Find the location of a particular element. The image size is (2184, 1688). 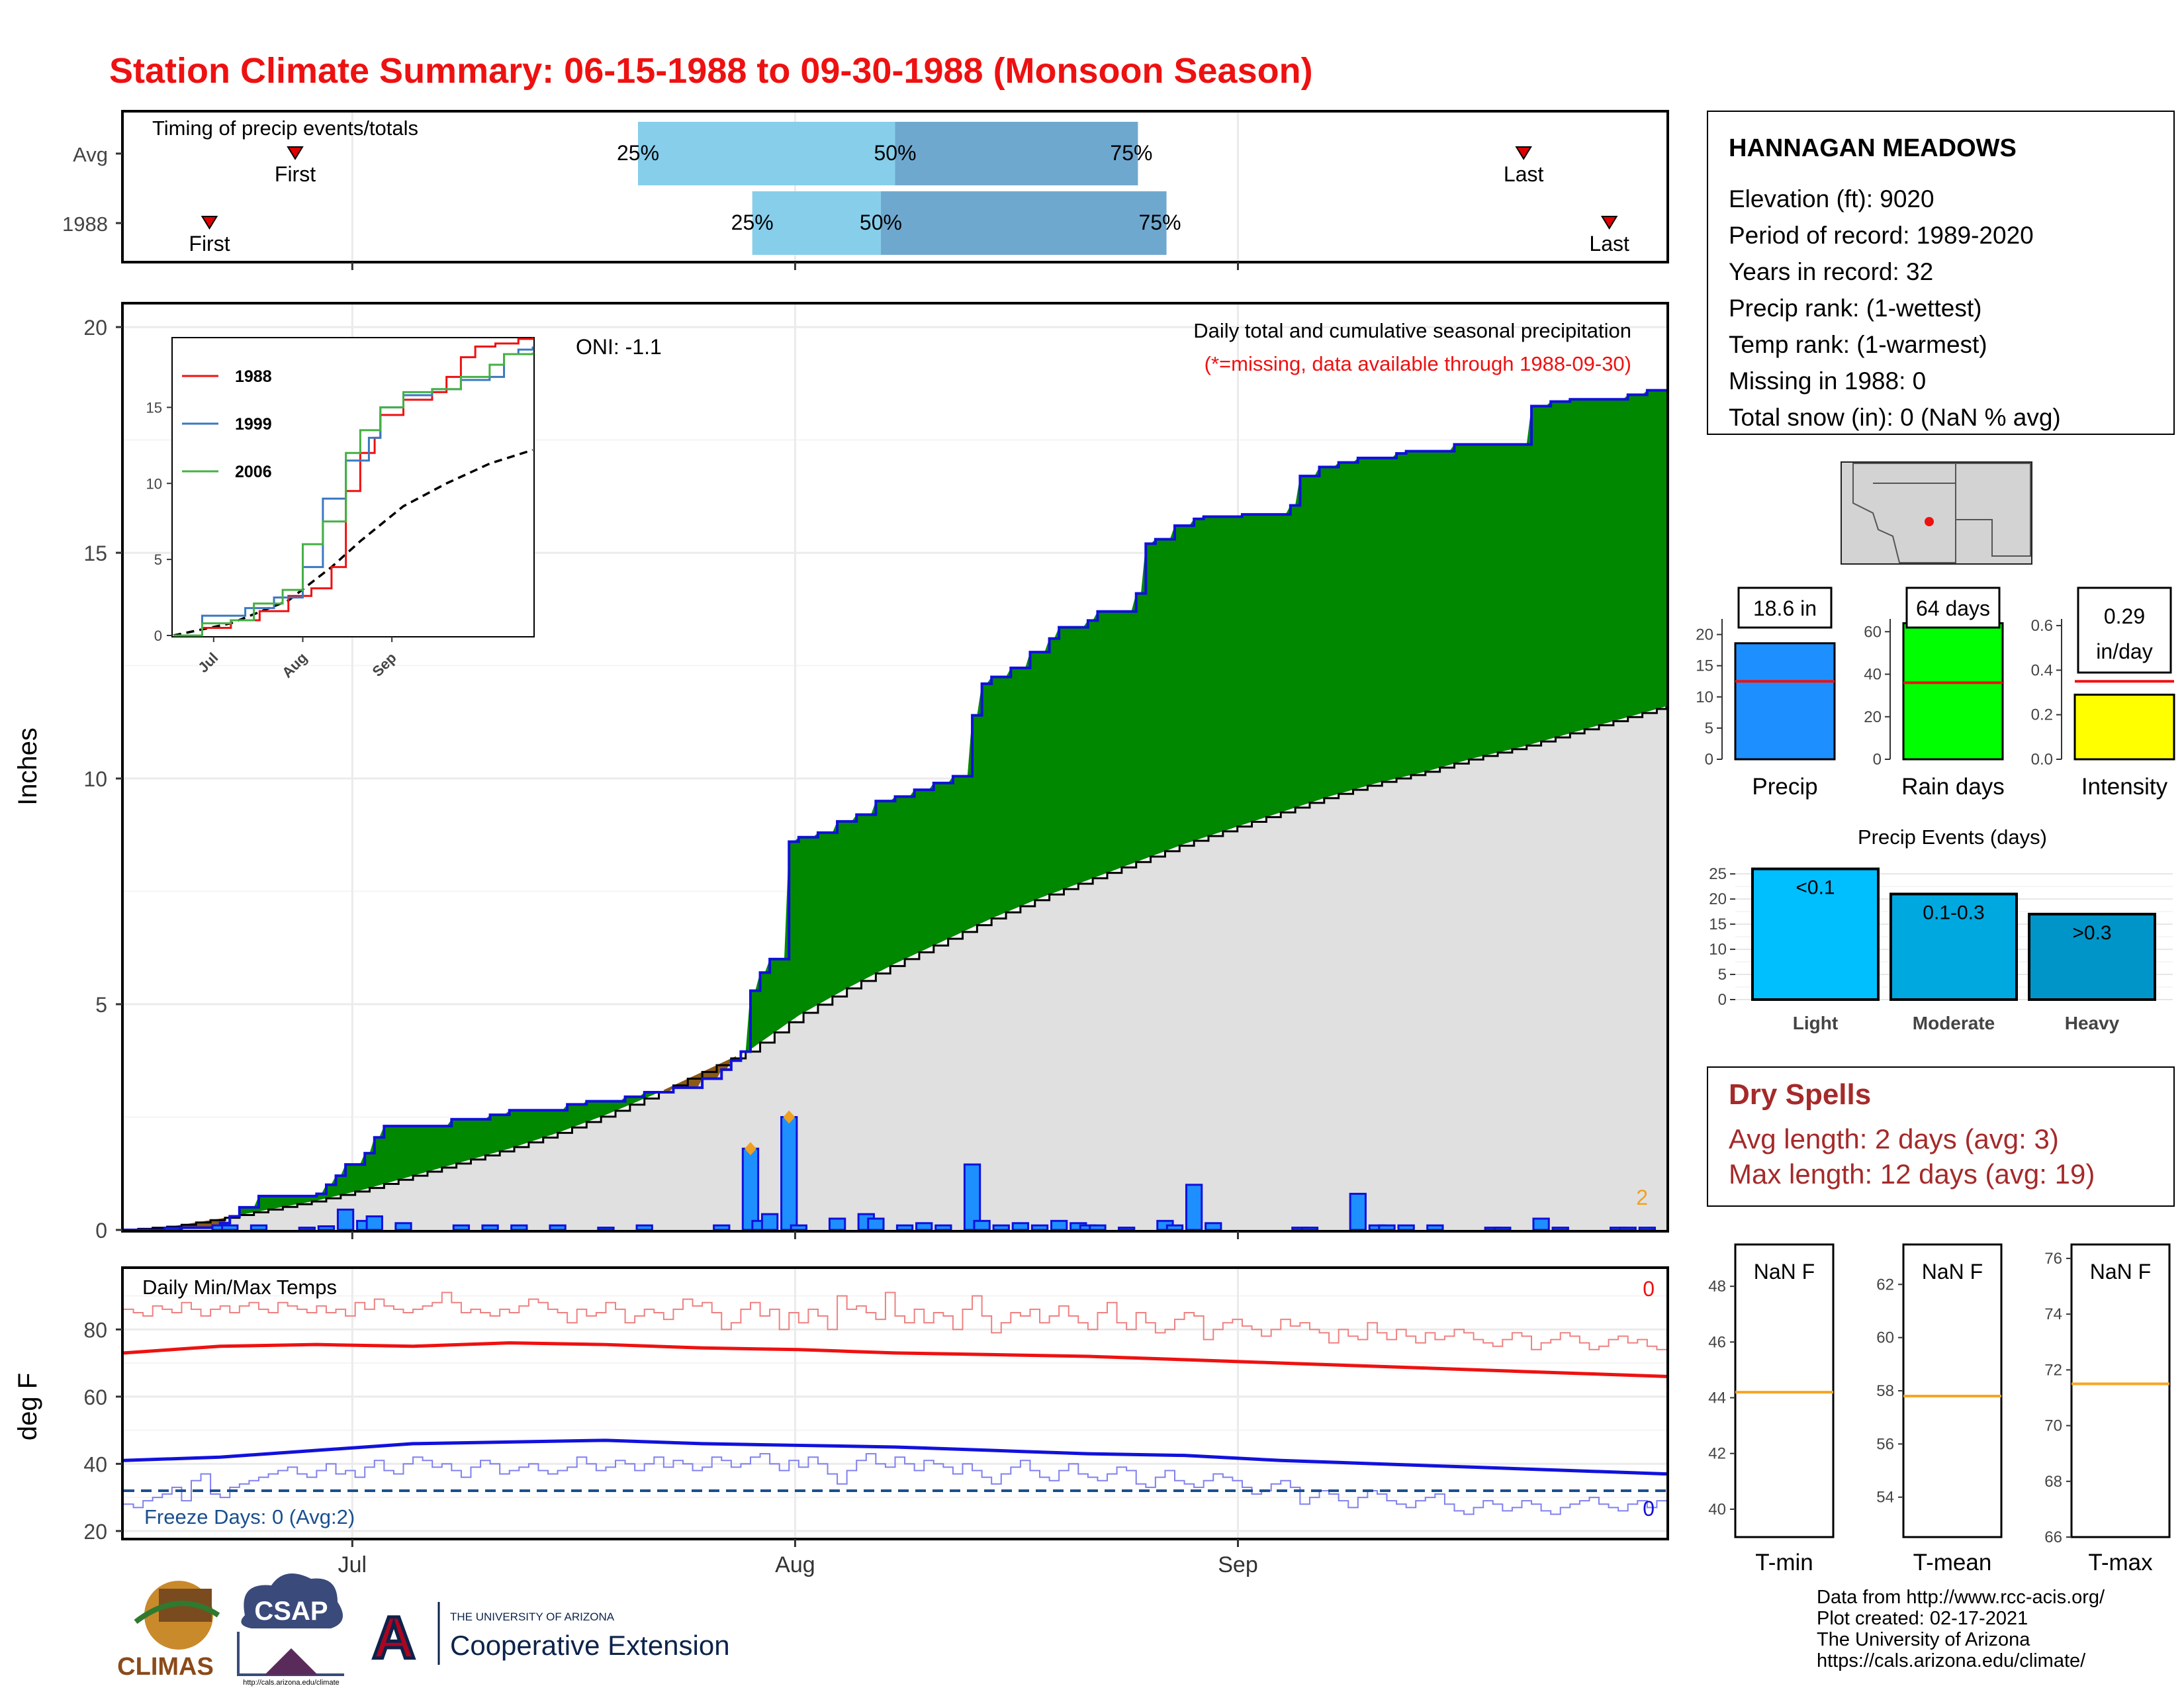

precip-y-tick-label: 5 is located at coordinates (101, 1005).